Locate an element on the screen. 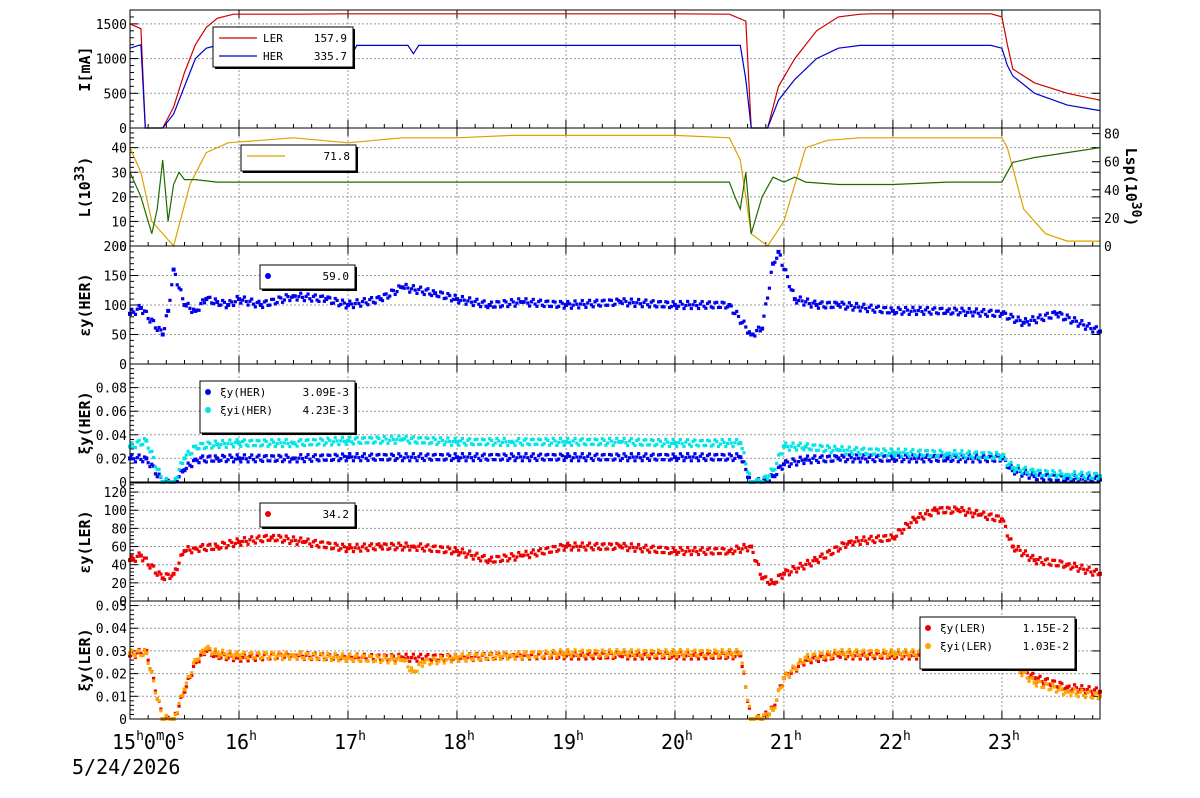 This screenshot has width=1200, height=798. y-tick-label: 10 is located at coordinates (119, 222).